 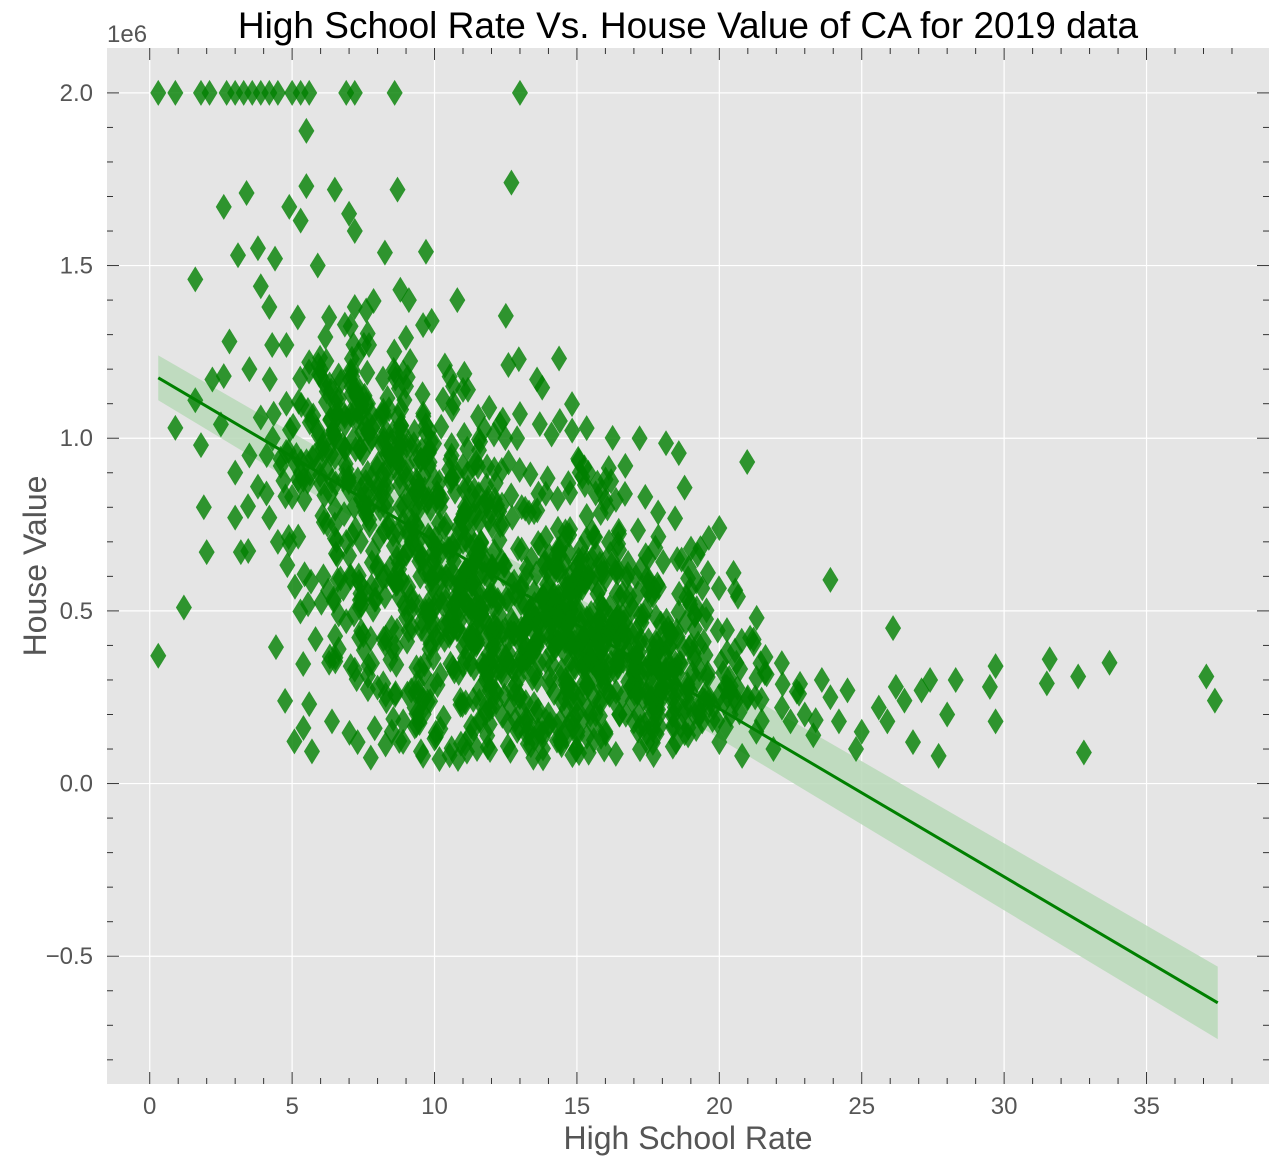 What do you see at coordinates (1146, 1106) in the screenshot?
I see `x-tick-label: 35` at bounding box center [1146, 1106].